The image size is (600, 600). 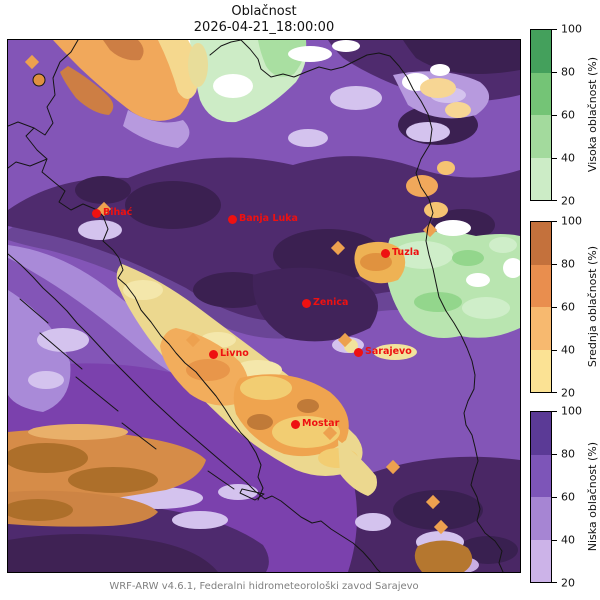 I want to click on colorbar-axis-label: Niska oblačnost (%), so click(x=592, y=497).